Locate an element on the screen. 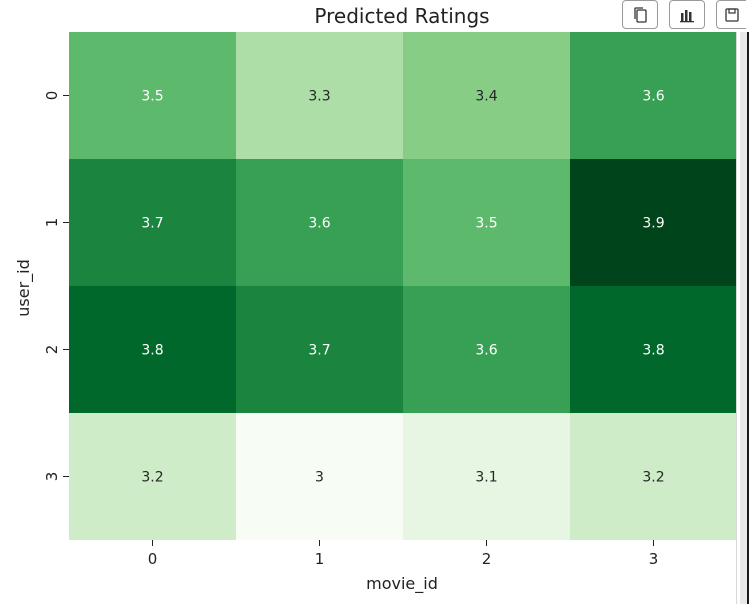 This screenshot has height=604, width=751. cell-annotation: 3.3 is located at coordinates (319, 97).